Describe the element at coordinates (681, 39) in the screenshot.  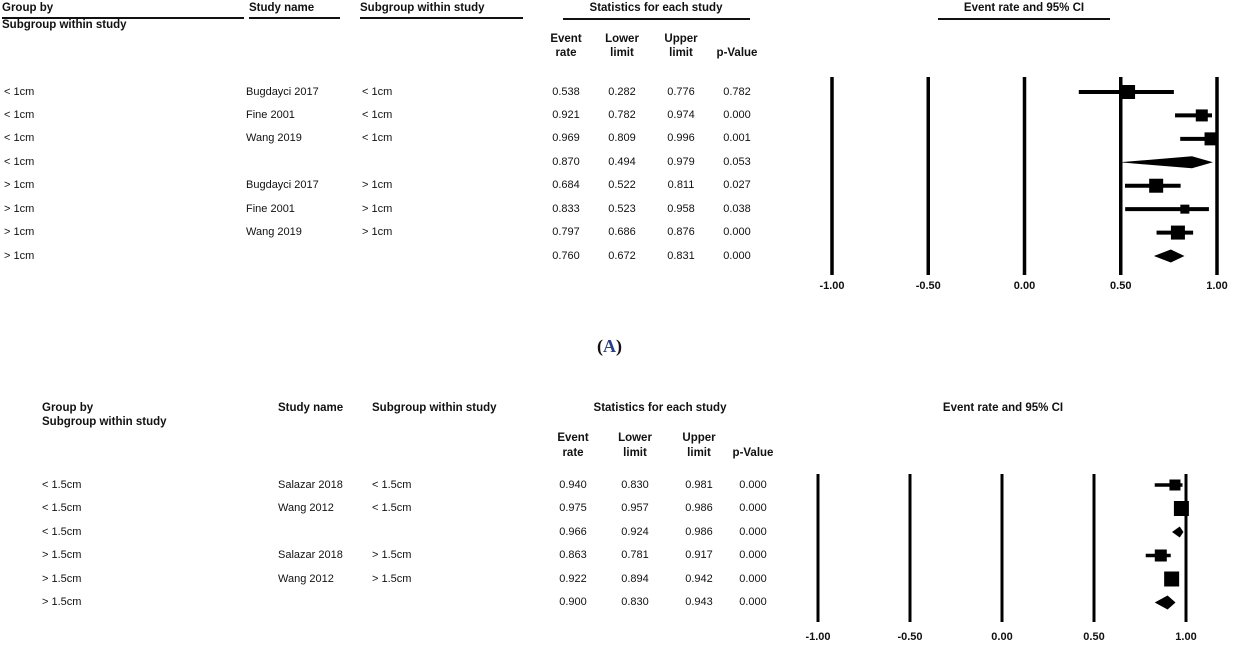
I see `stat-col-header-line1: Upper` at that location.